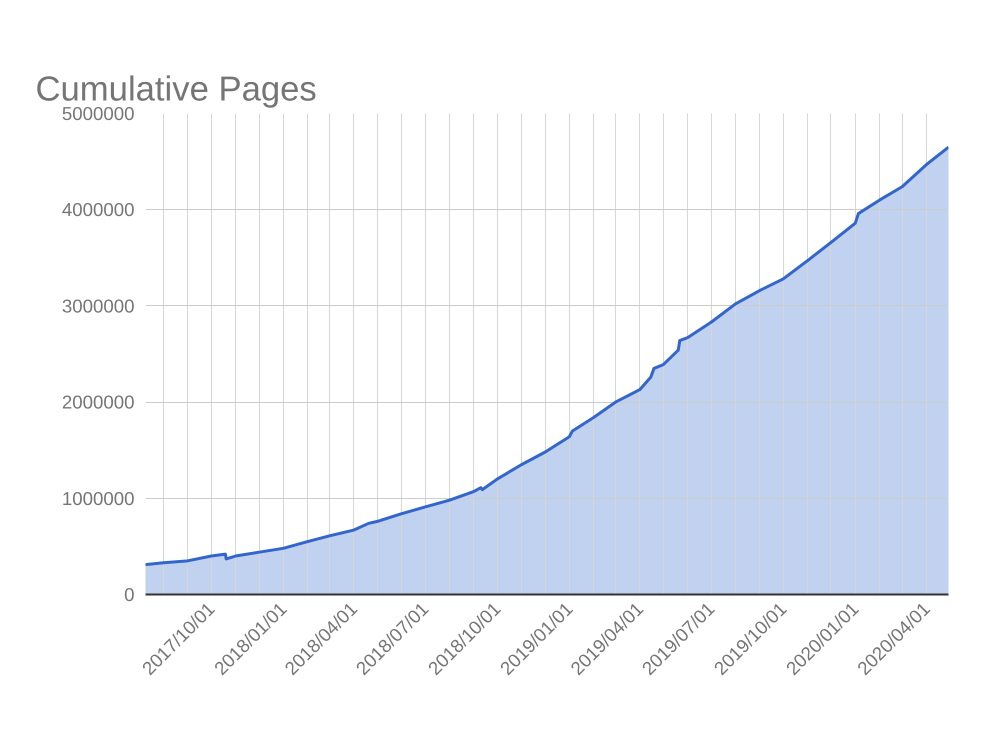 The height and width of the screenshot is (742, 986). I want to click on y-tick-label: 4000000, so click(98, 209).